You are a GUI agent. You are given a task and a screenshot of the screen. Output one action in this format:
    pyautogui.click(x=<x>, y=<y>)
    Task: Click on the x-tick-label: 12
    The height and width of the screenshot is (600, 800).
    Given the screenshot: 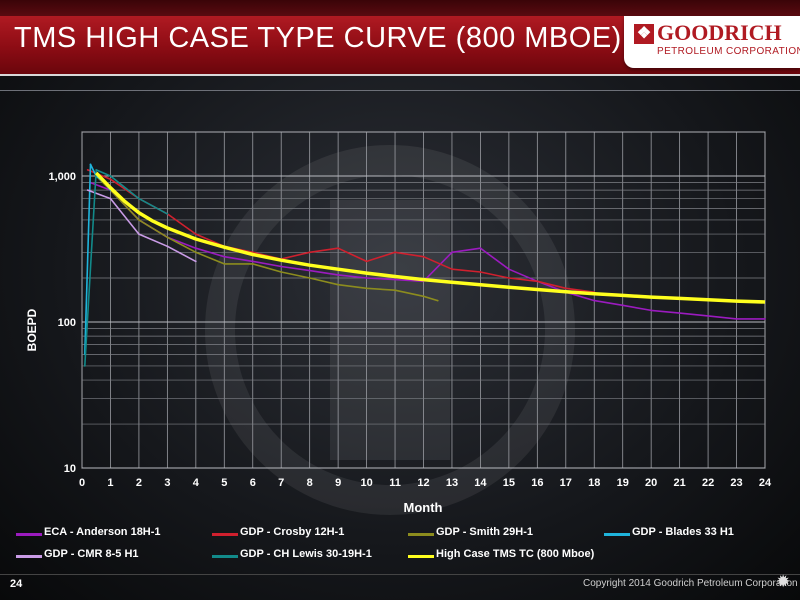 What is the action you would take?
    pyautogui.click(x=423, y=483)
    